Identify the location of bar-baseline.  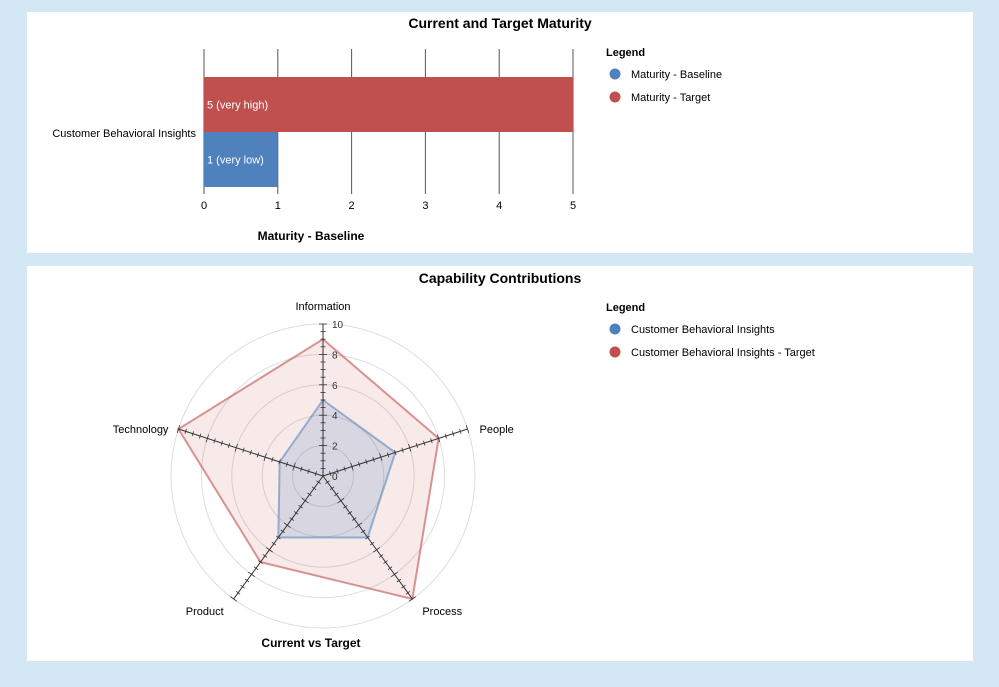
(241, 159).